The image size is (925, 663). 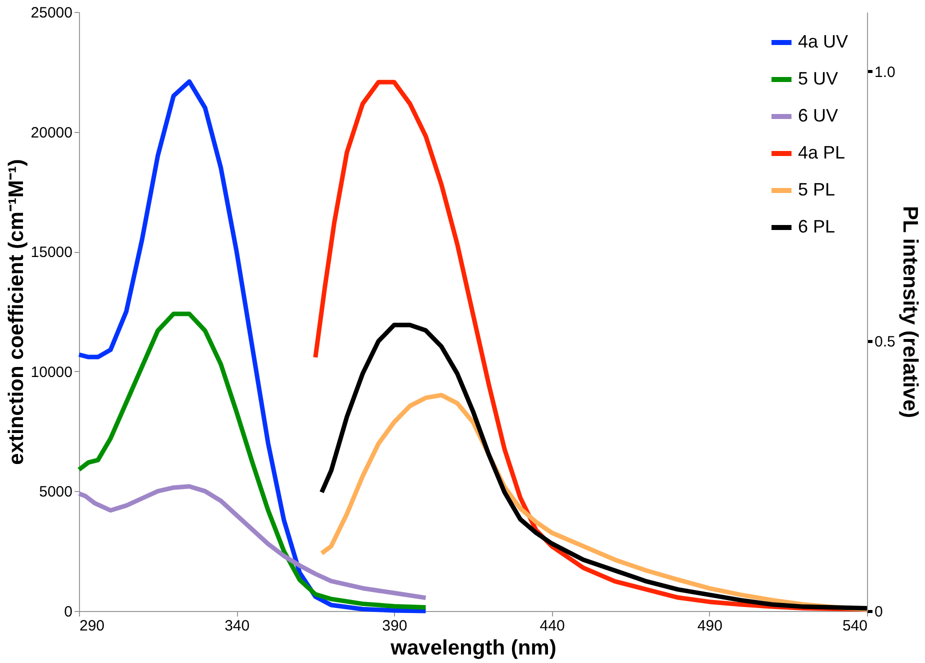 I want to click on x-tick-label: 340, so click(x=237, y=626).